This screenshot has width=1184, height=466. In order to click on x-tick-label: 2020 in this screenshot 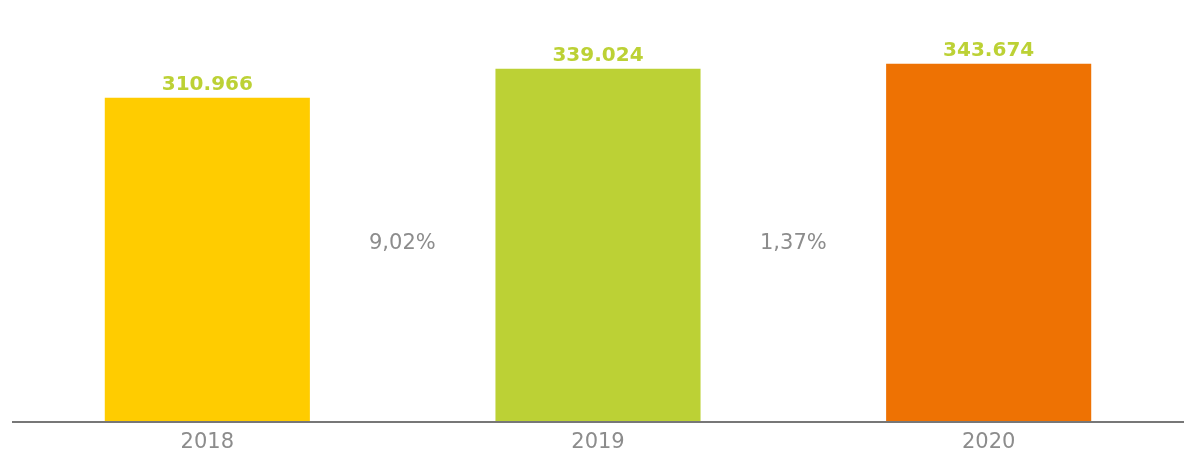, I will do `click(988, 441)`.